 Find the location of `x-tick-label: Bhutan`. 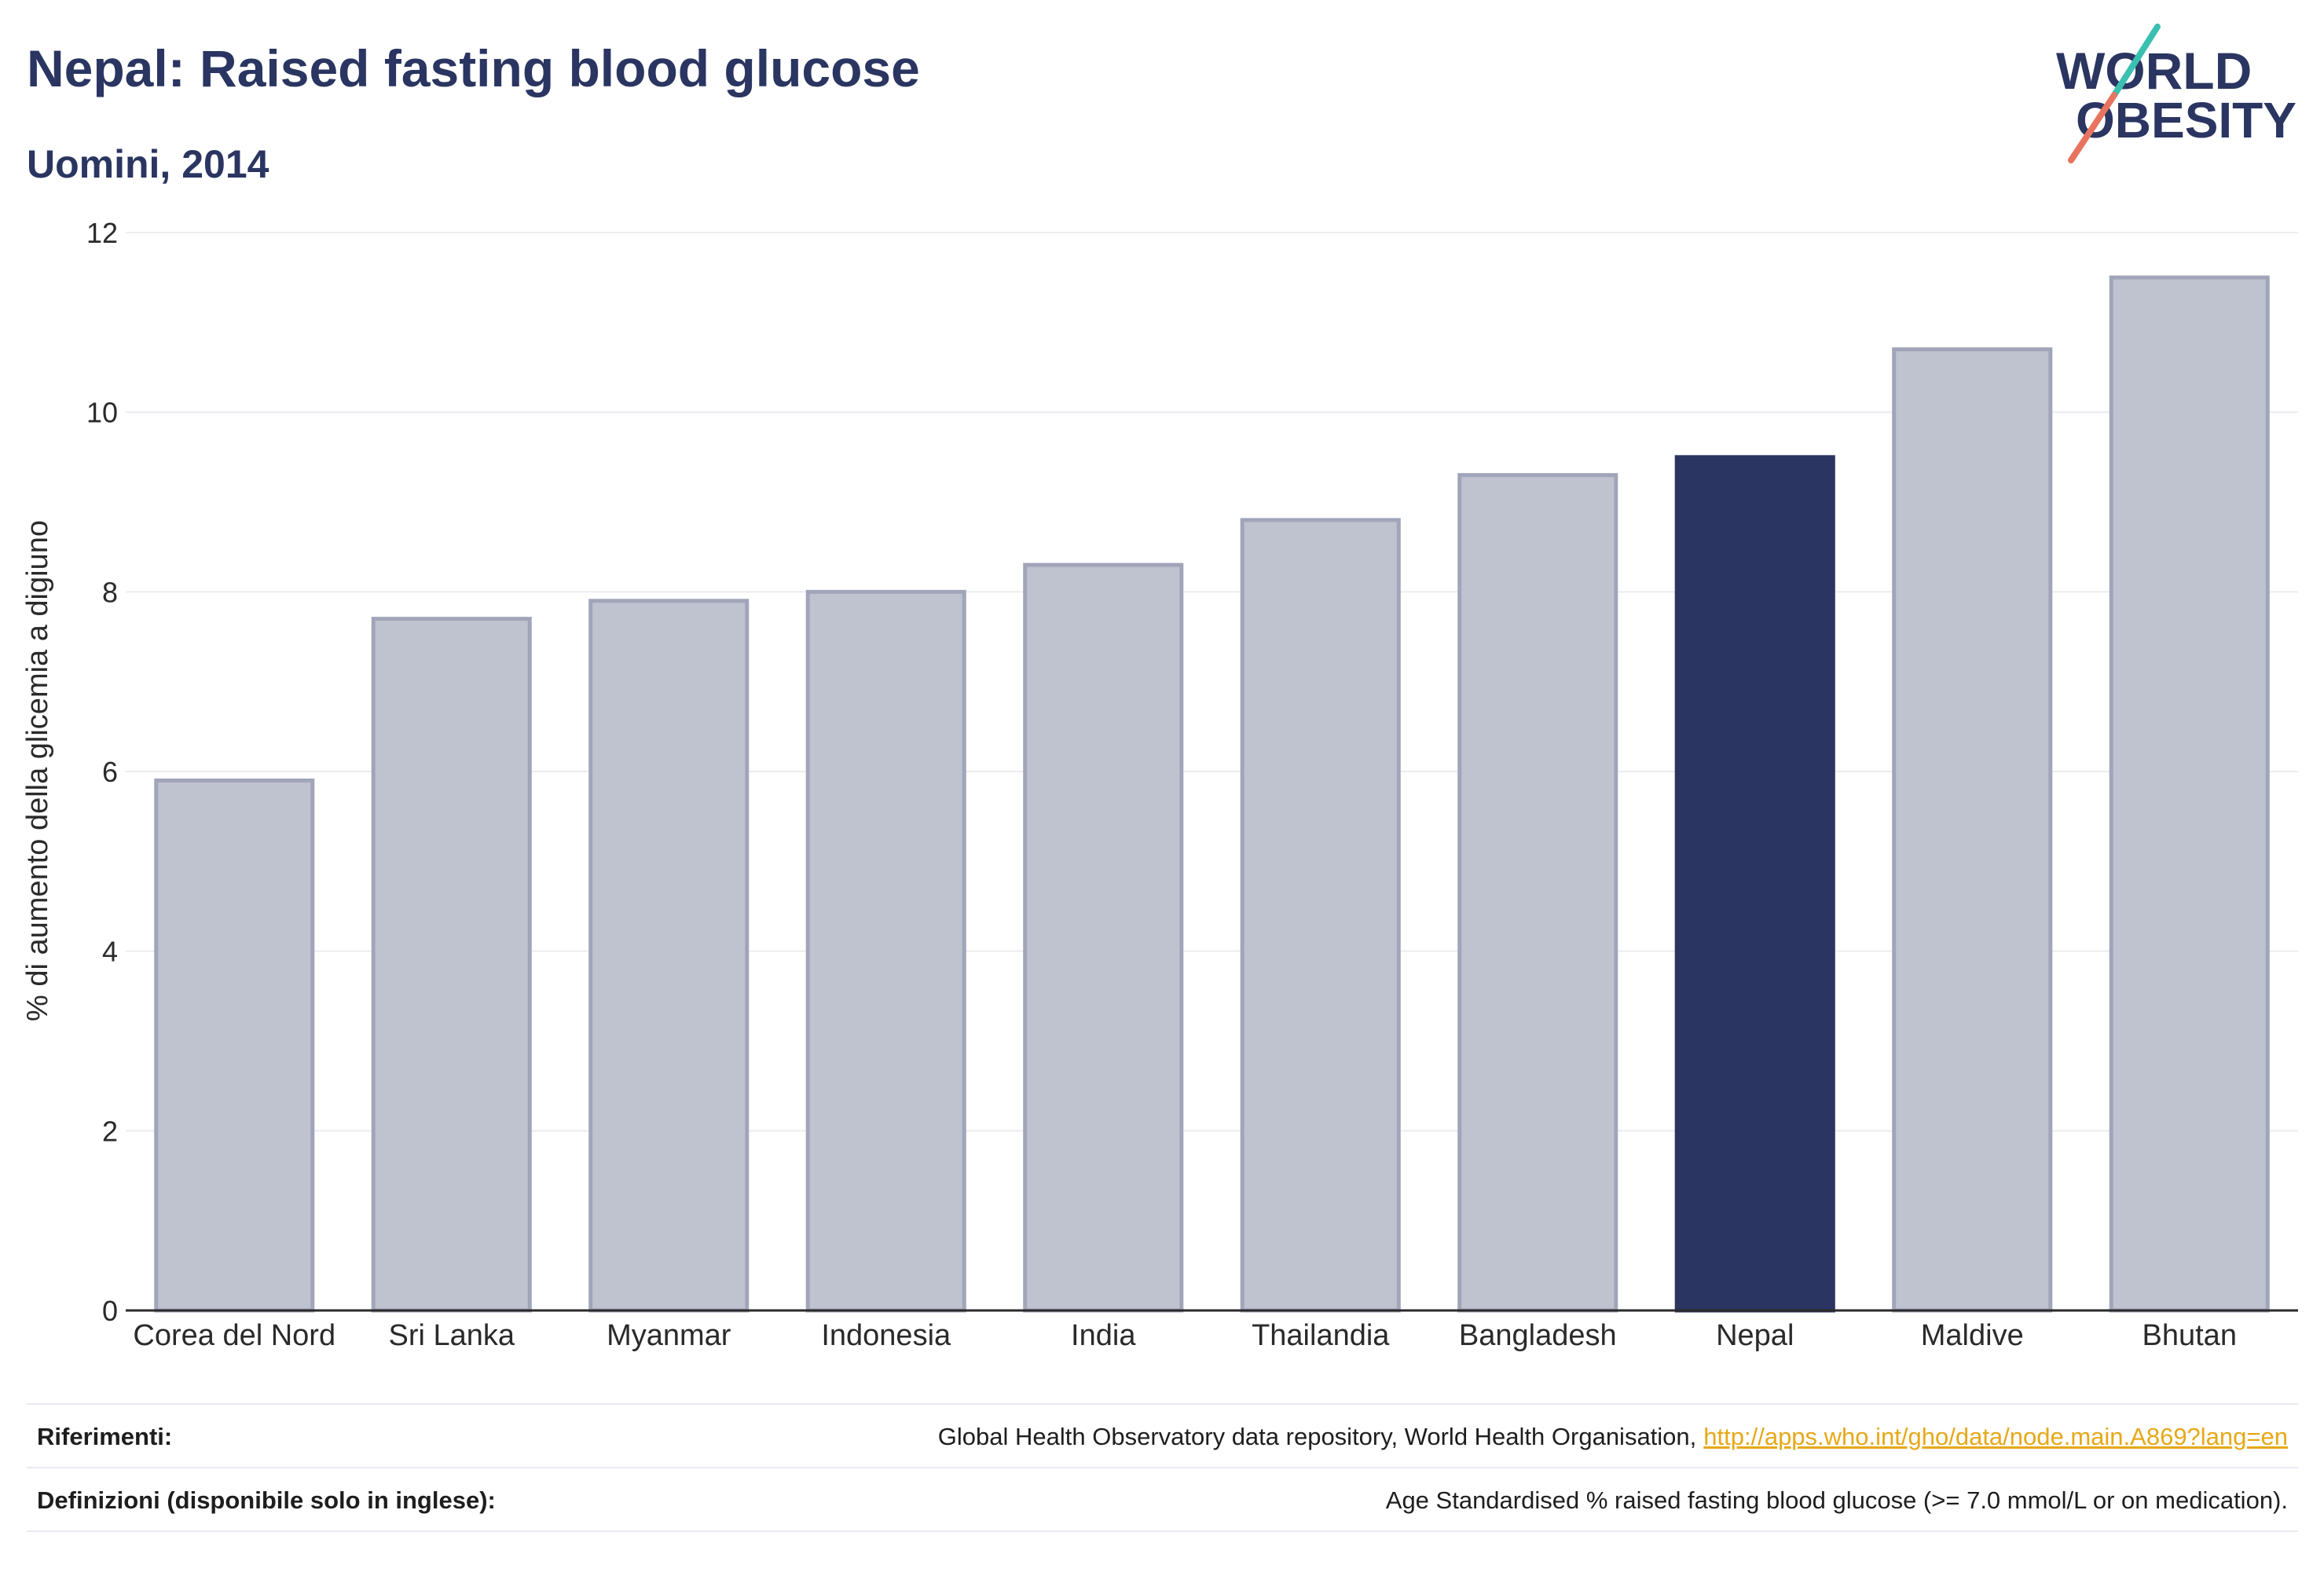

x-tick-label: Bhutan is located at coordinates (2190, 1335).